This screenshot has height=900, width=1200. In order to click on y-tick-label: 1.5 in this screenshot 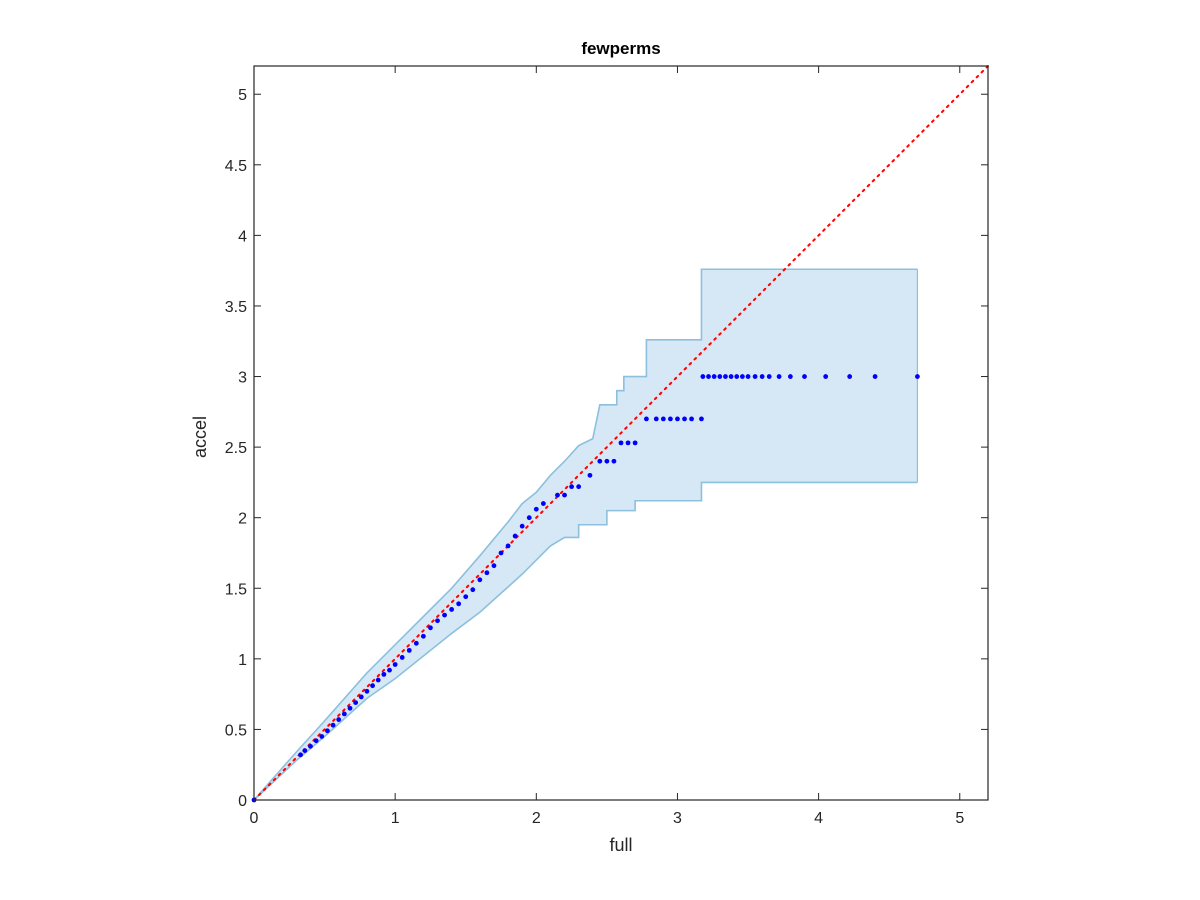, I will do `click(236, 589)`.